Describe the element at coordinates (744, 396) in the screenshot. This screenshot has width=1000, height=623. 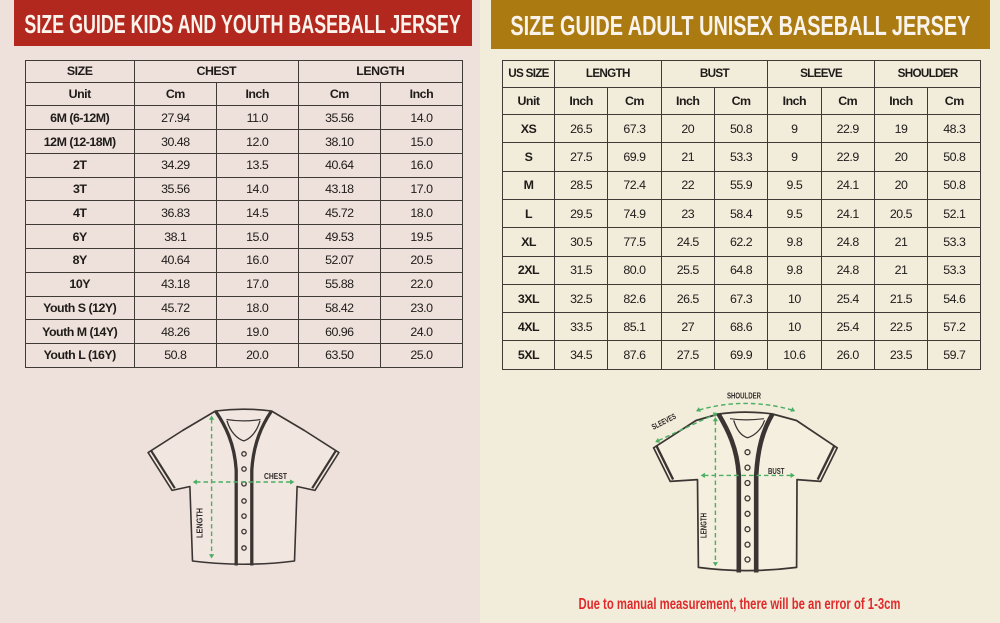
I see `svg-text: SHOULDER` at that location.